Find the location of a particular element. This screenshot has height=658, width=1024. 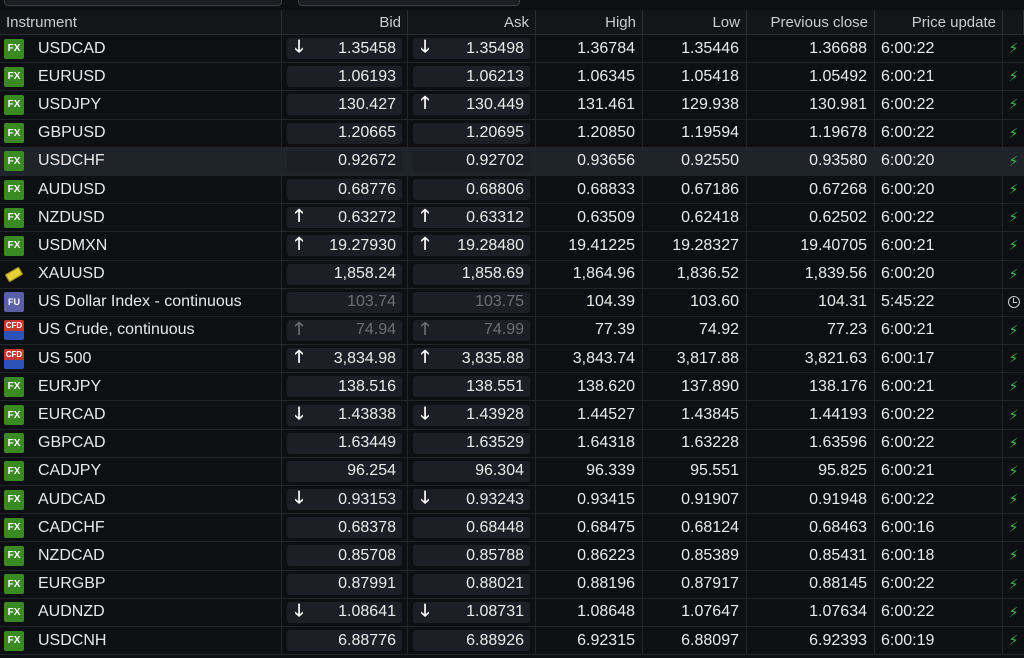

bid-quote-button: 1,858.24 is located at coordinates (344, 274).